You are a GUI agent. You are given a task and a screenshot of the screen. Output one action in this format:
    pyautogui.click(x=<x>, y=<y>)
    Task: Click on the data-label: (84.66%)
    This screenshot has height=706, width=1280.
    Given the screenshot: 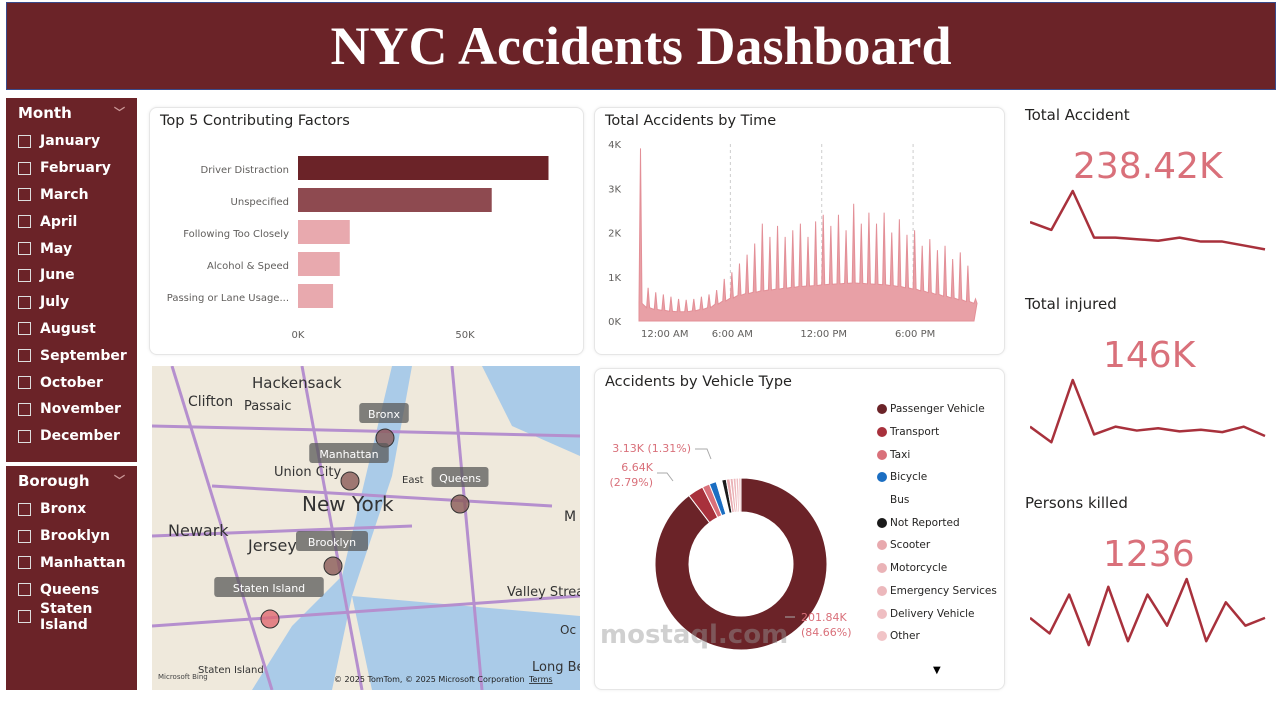 What is the action you would take?
    pyautogui.click(x=826, y=632)
    